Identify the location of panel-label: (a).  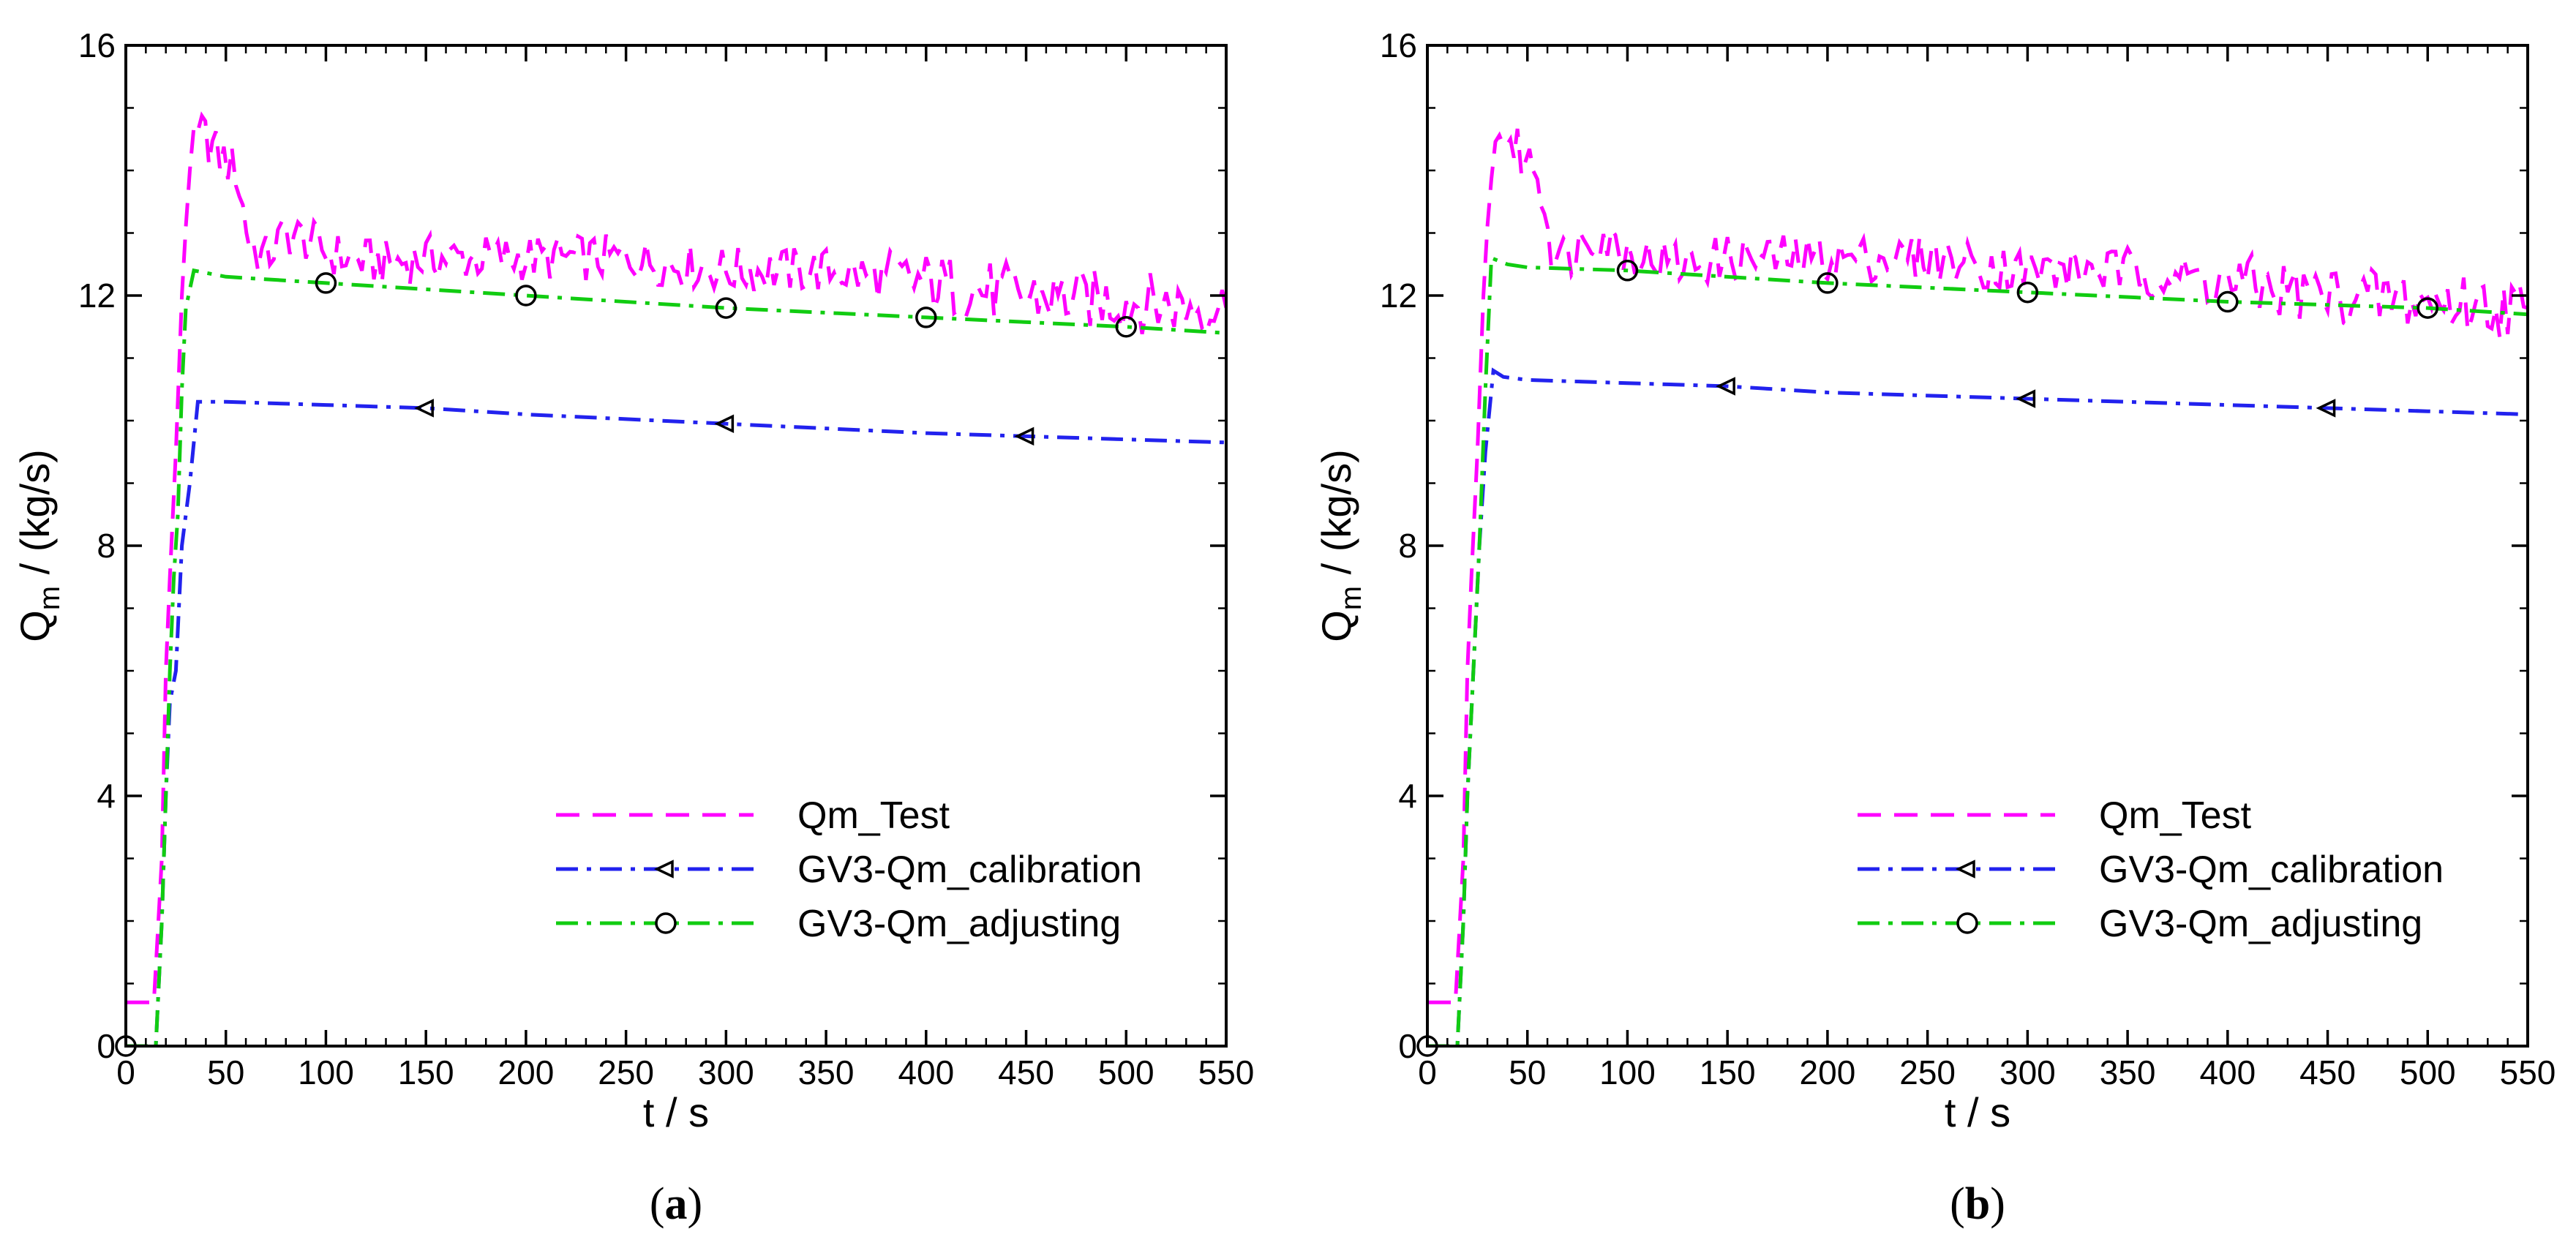
(676, 1204).